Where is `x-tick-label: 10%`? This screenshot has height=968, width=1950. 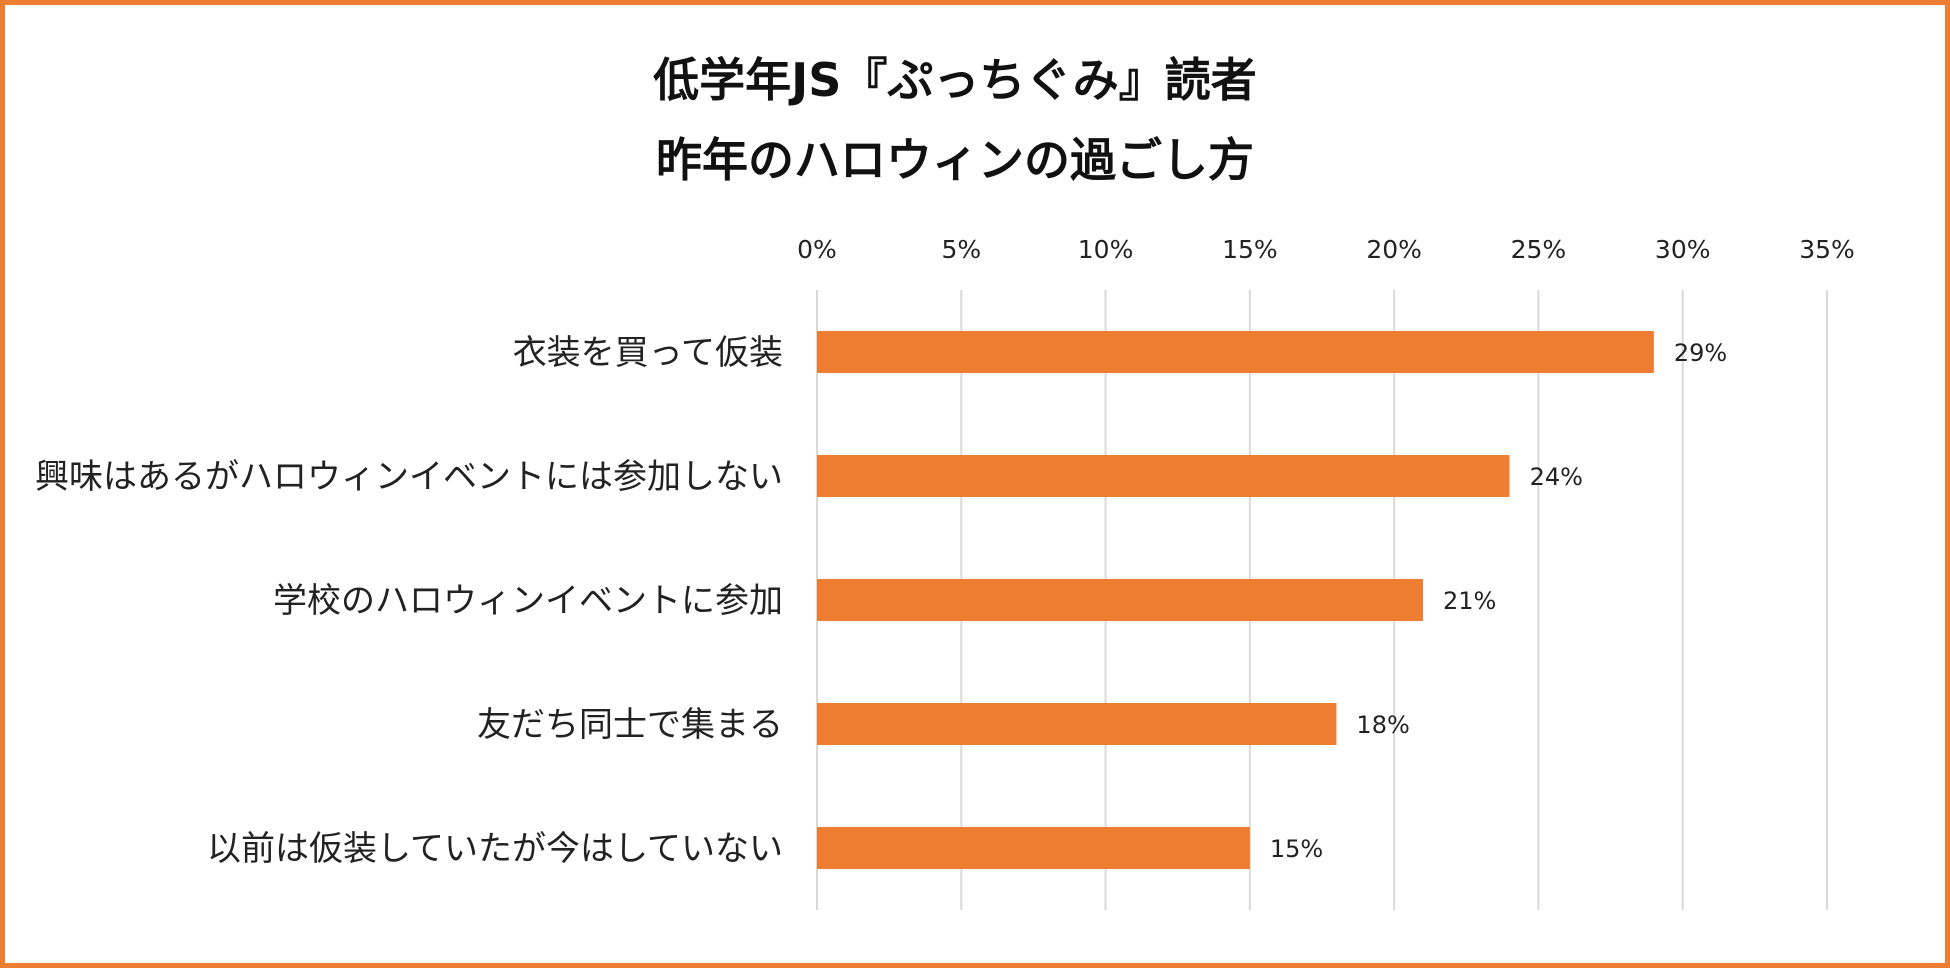 x-tick-label: 10% is located at coordinates (1106, 249).